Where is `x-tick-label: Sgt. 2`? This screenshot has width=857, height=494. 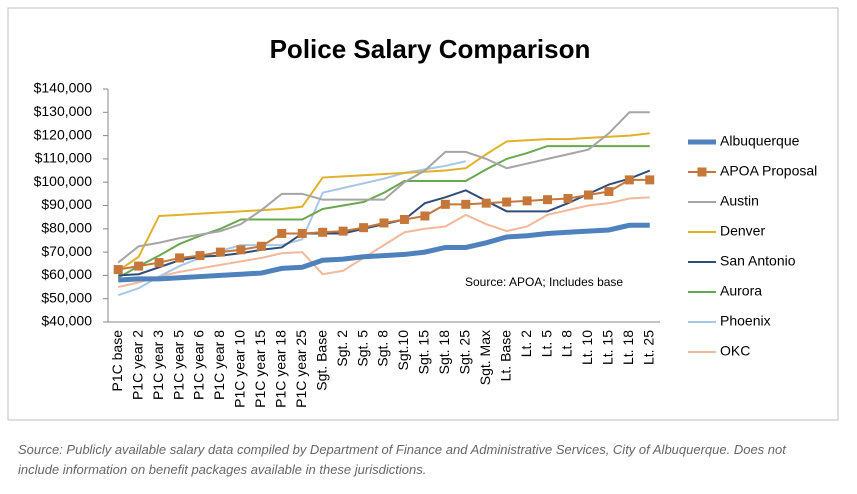 x-tick-label: Sgt. 2 is located at coordinates (342, 348).